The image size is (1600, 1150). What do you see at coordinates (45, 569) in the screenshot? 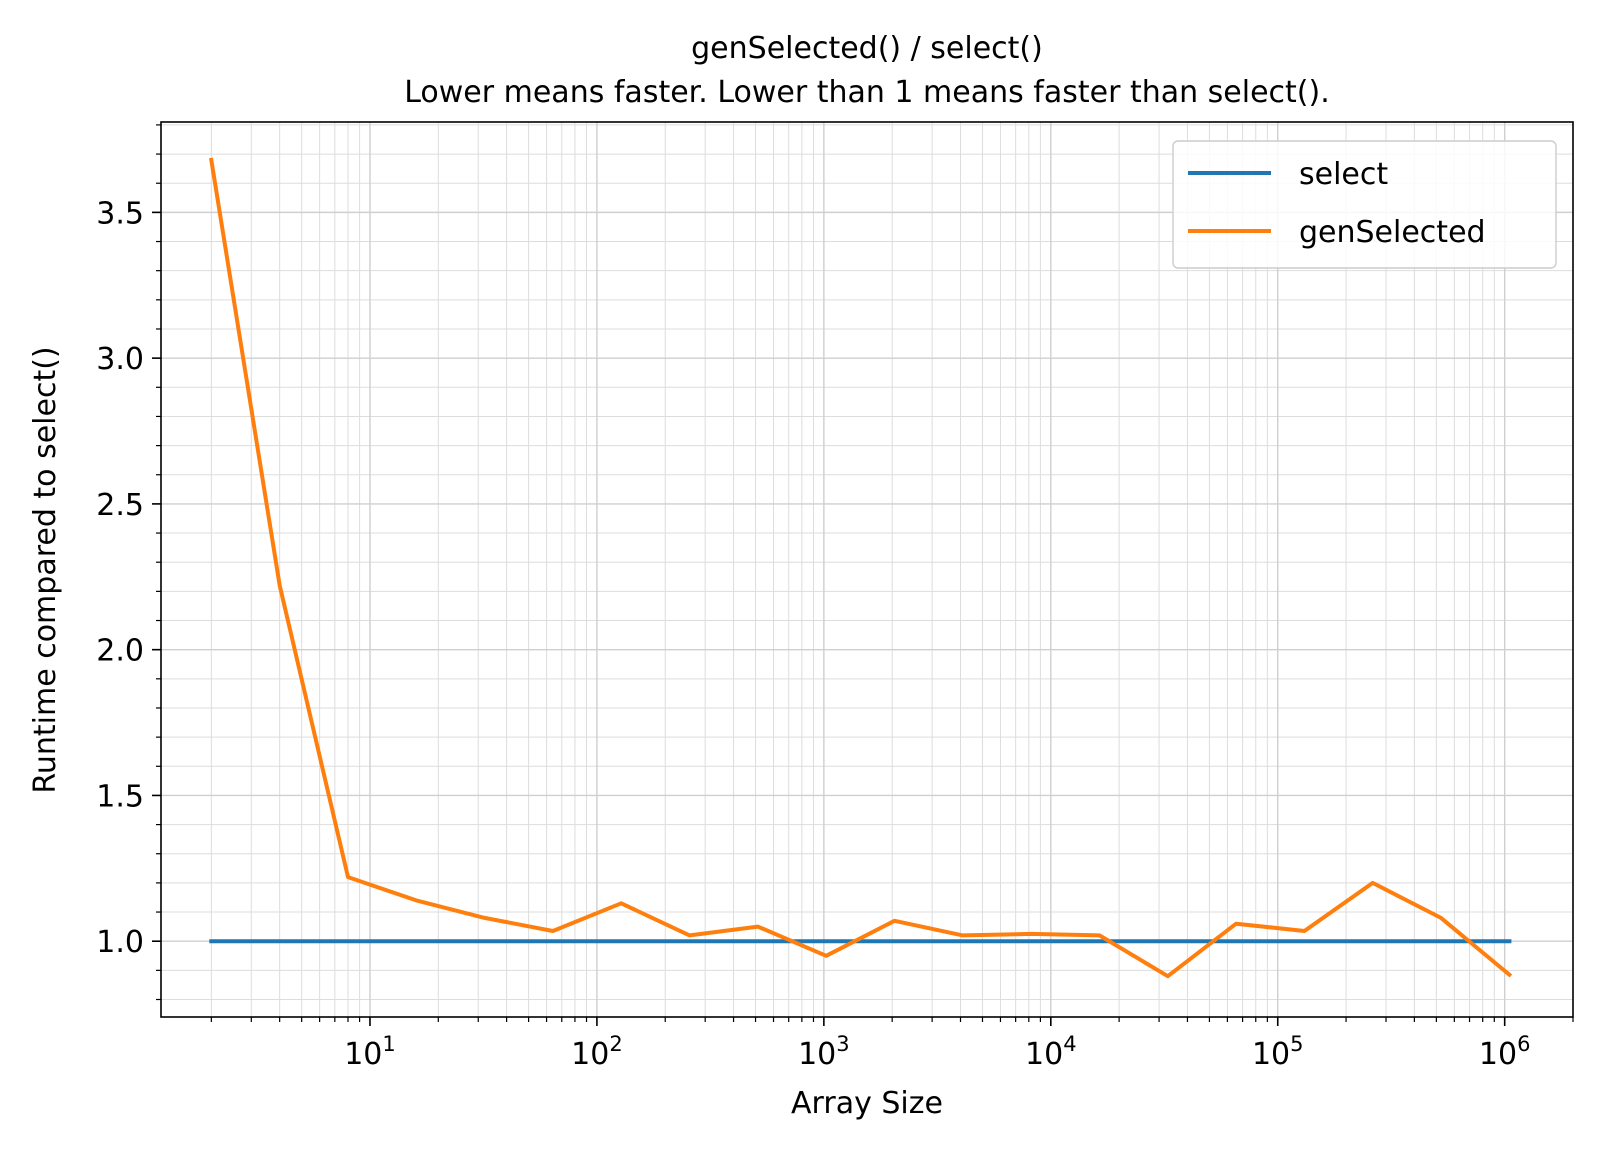
I see `y-axis-label: Runtime compared to select()` at bounding box center [45, 569].